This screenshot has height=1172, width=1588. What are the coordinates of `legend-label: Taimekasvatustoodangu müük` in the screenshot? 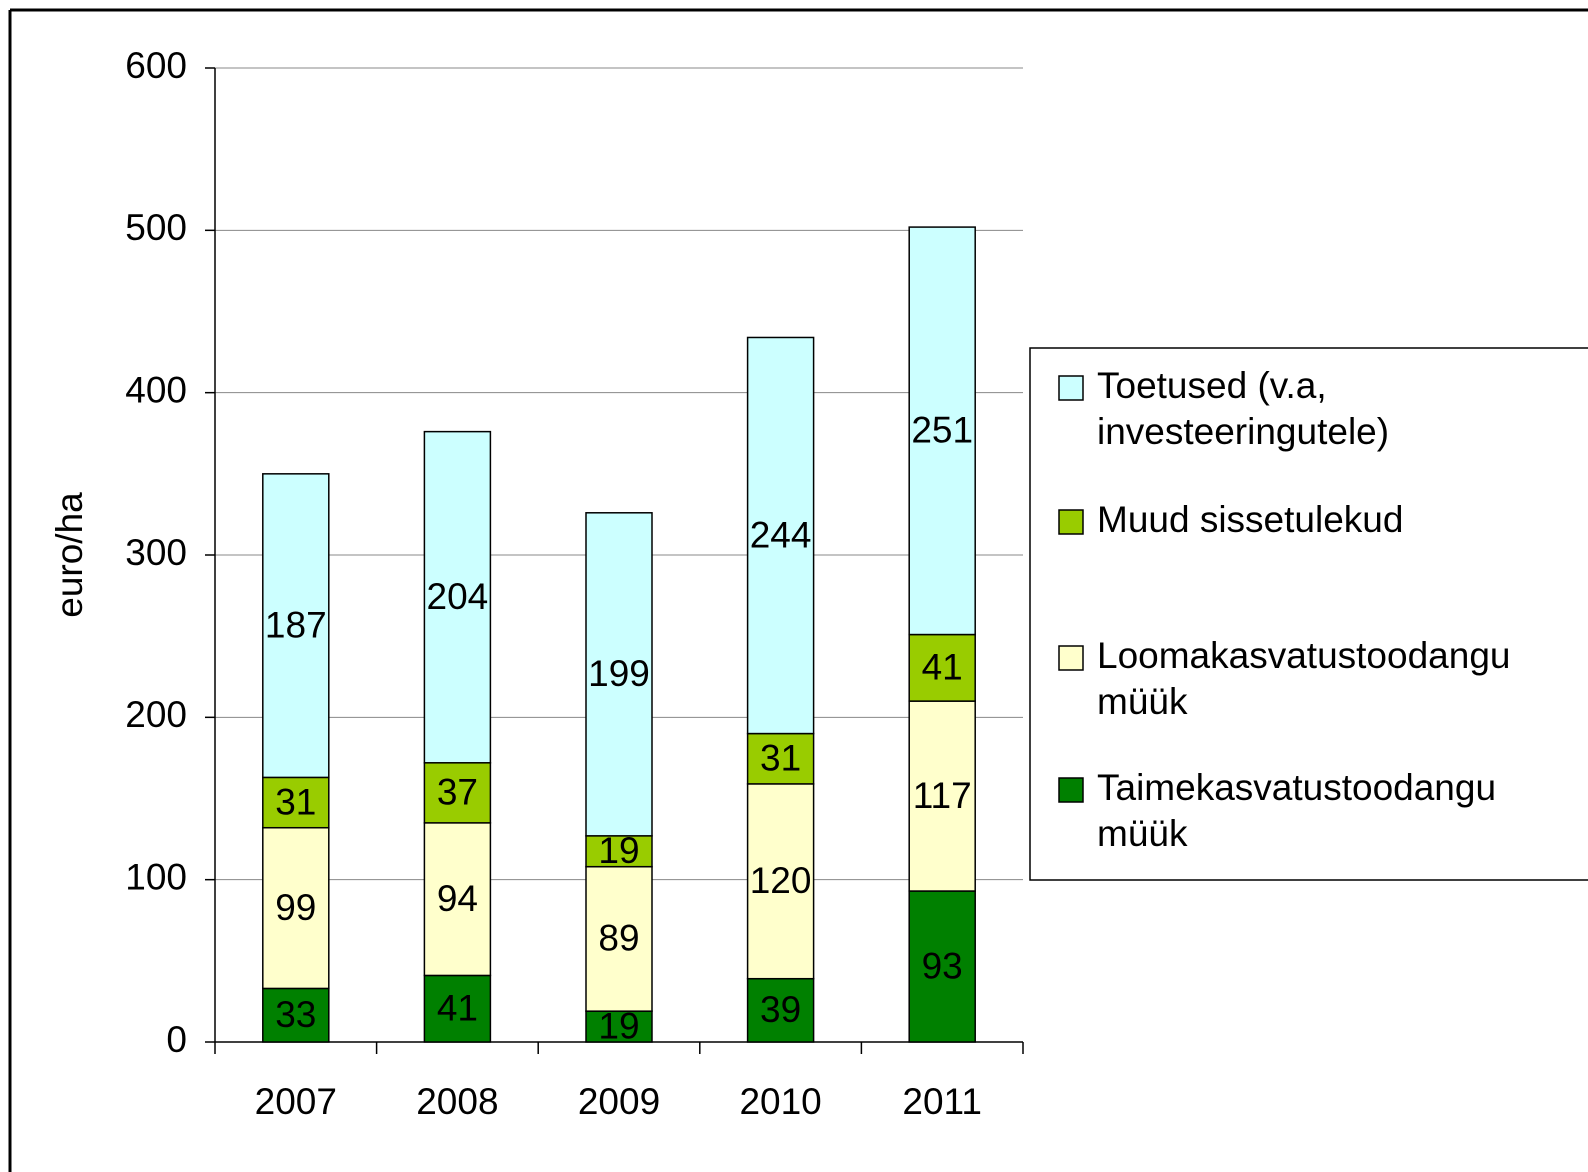 It's located at (1296, 810).